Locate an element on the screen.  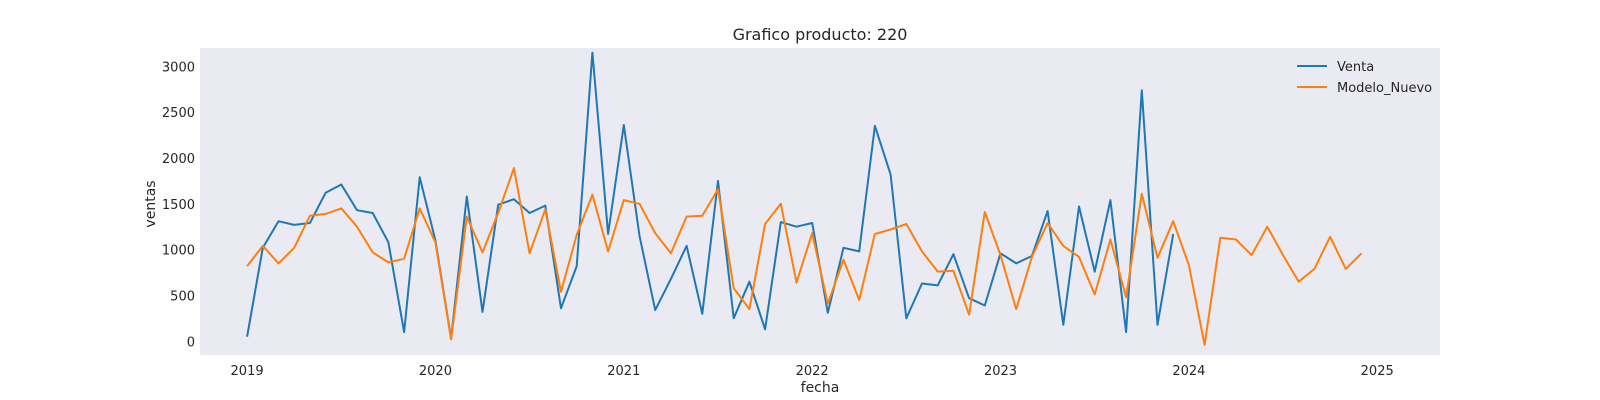
y-tick-label: 2000 is located at coordinates (178, 159).